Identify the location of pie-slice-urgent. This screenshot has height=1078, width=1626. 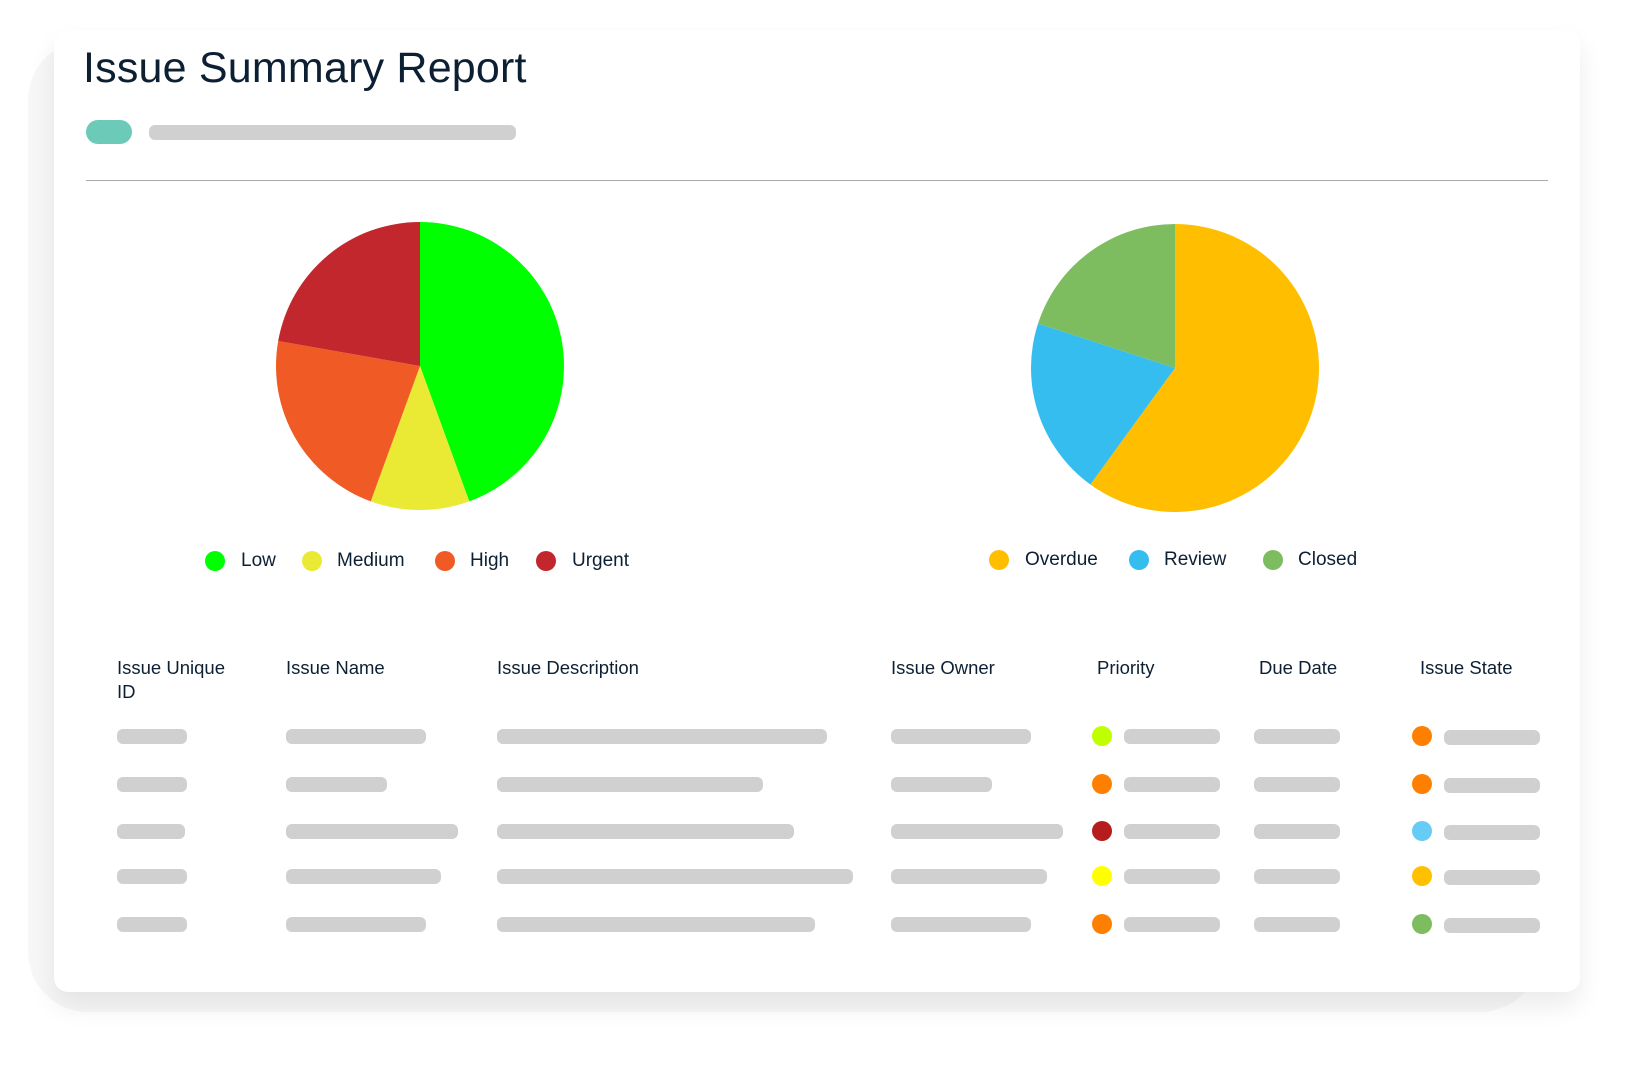
(349, 294).